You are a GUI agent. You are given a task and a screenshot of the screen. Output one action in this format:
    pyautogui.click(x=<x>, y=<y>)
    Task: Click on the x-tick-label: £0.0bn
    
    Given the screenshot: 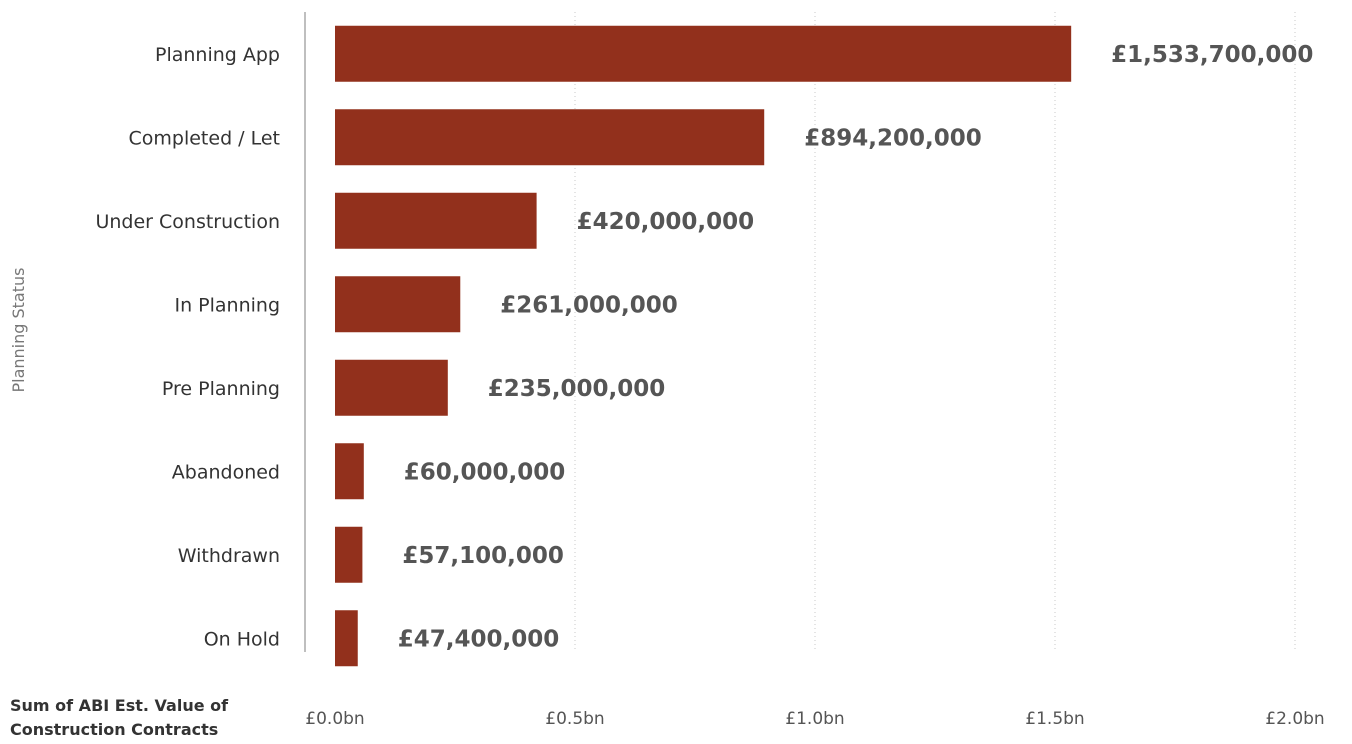 What is the action you would take?
    pyautogui.click(x=334, y=719)
    